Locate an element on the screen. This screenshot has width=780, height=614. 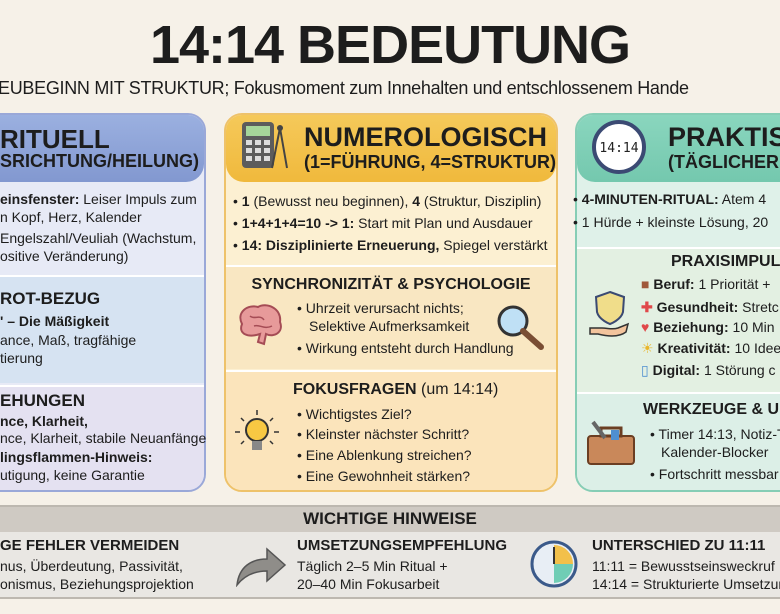
impulse-digital: ▯ Digital: 1 Störung c is located at coordinates (708, 370).